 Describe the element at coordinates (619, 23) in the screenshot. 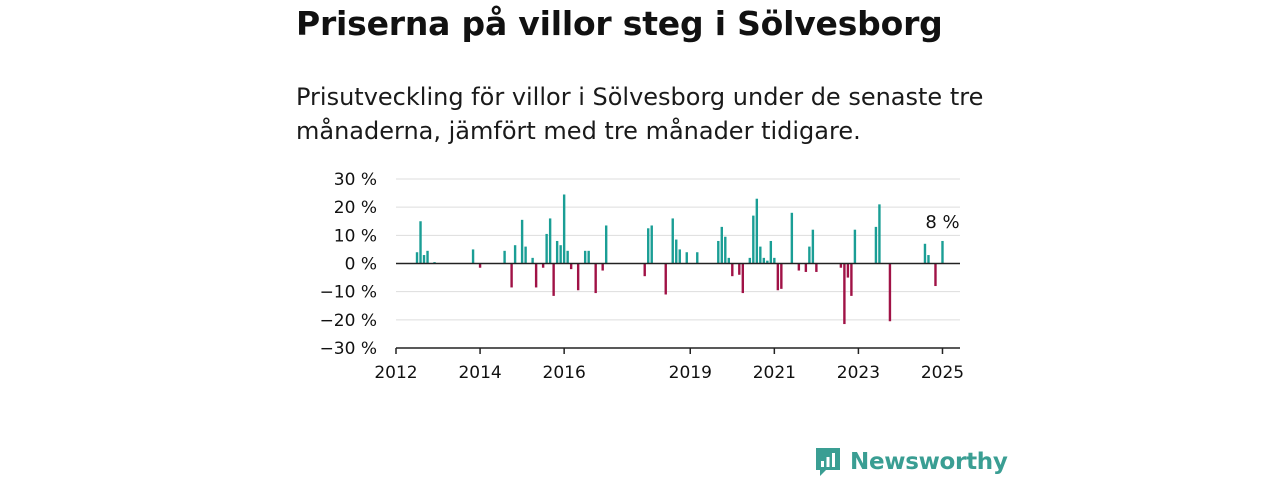

I see `page-title: Priserna på villor steg i Sölvesborg` at that location.